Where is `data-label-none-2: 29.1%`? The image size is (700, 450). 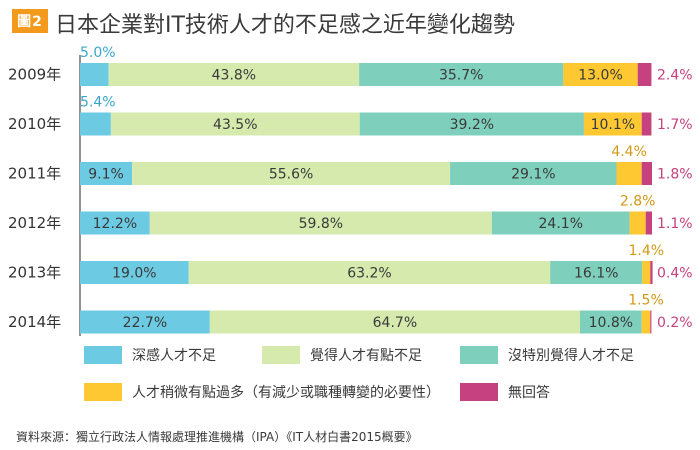 data-label-none-2: 29.1% is located at coordinates (533, 175).